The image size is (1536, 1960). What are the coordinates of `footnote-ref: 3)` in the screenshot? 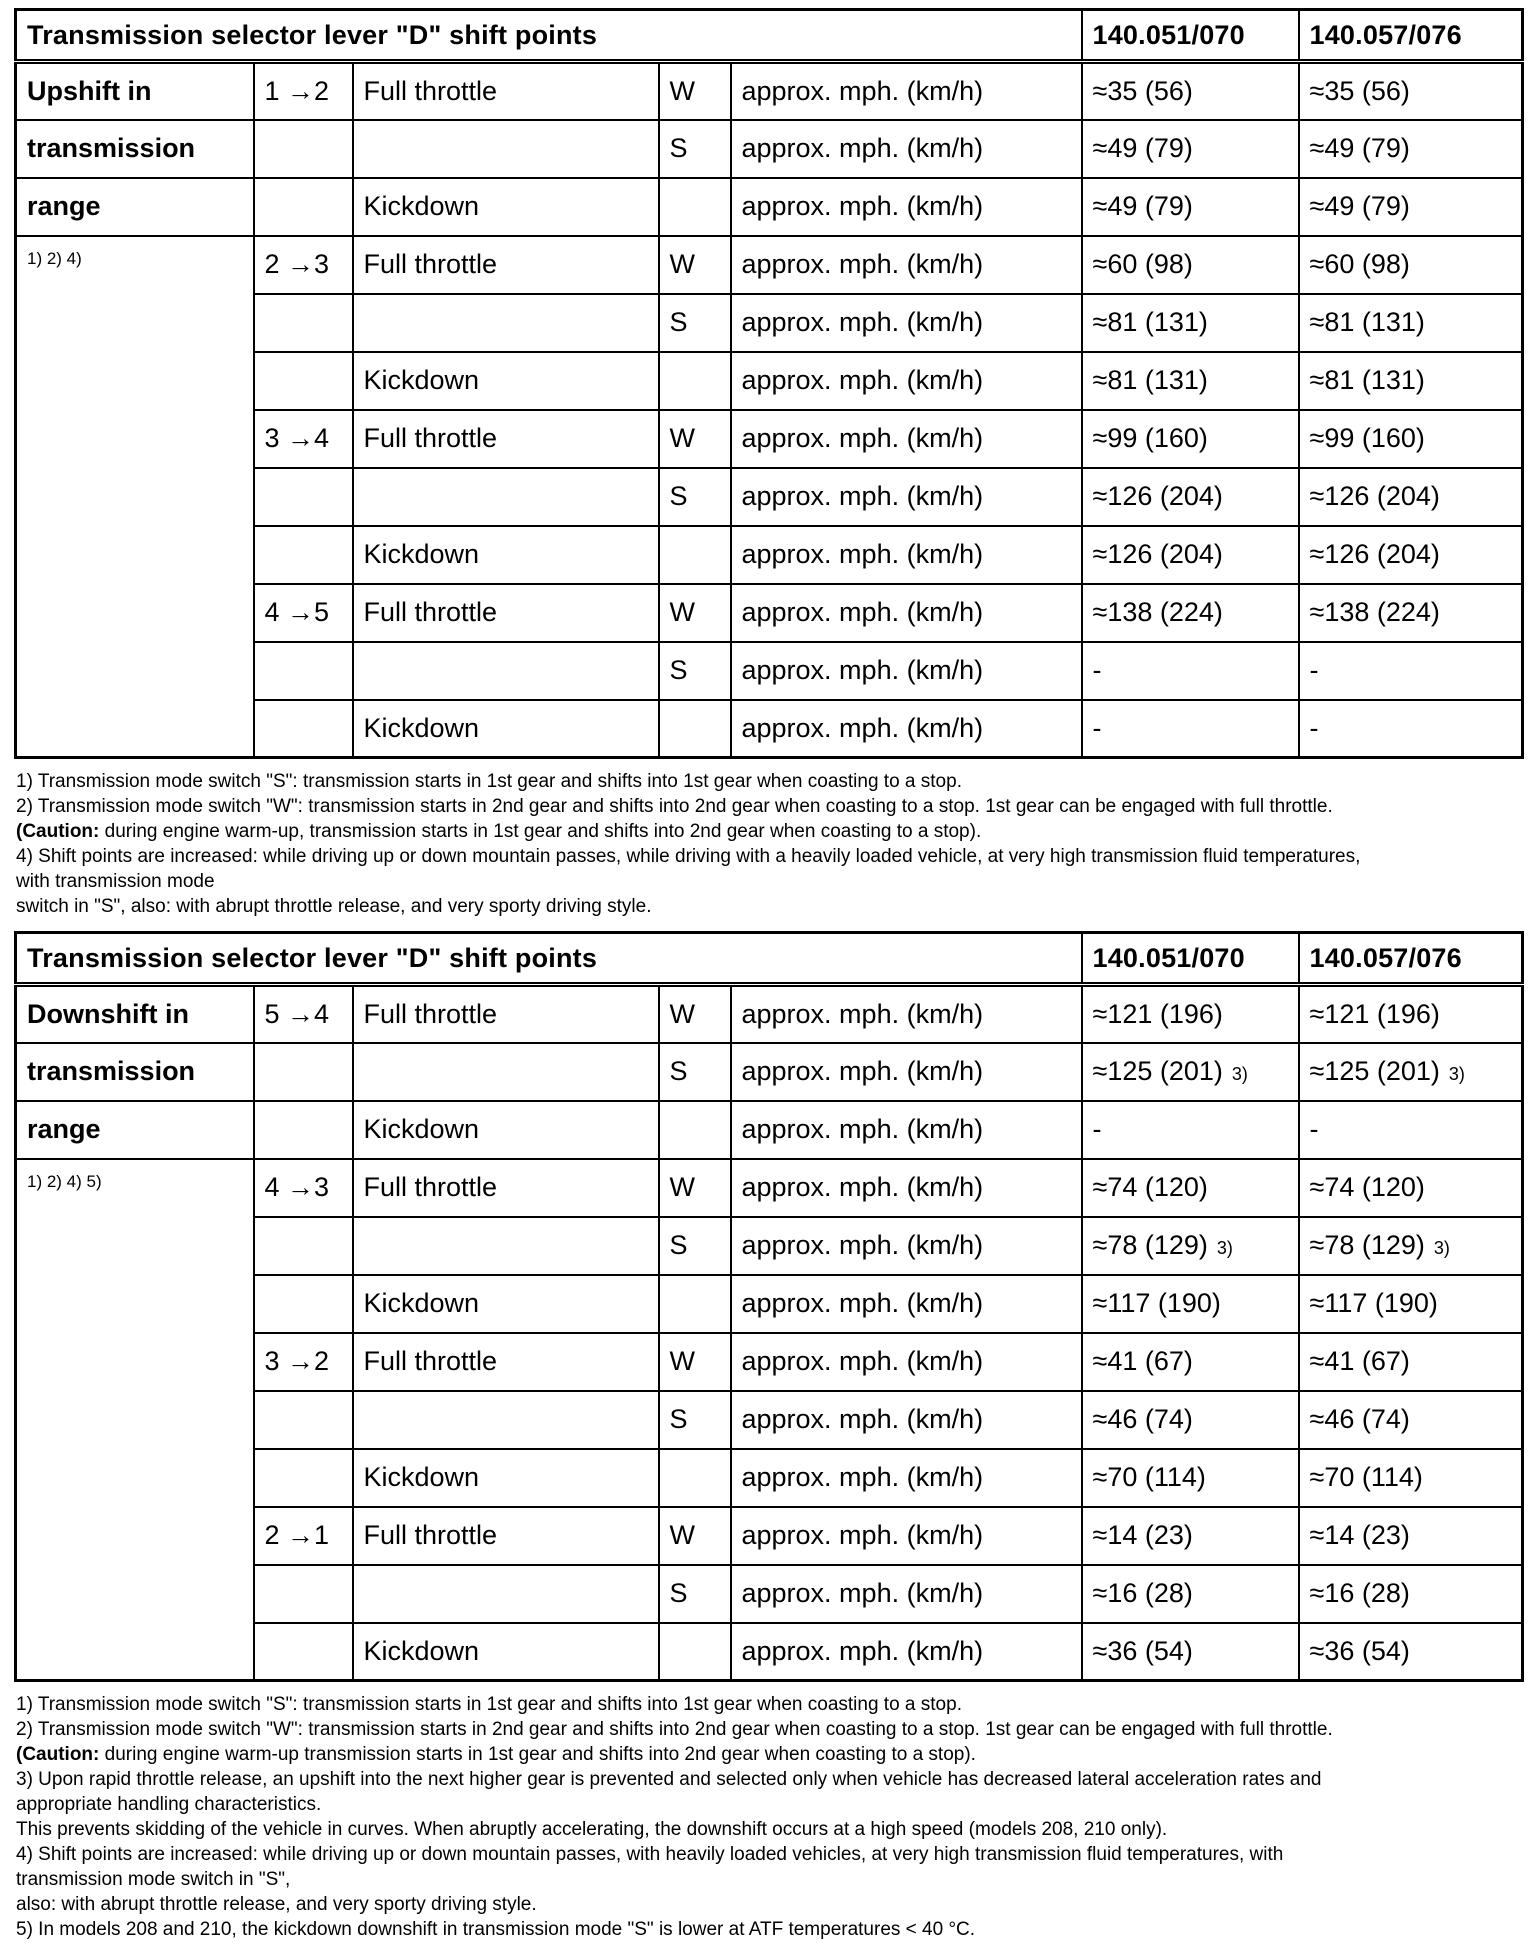 It's located at (1224, 1248).